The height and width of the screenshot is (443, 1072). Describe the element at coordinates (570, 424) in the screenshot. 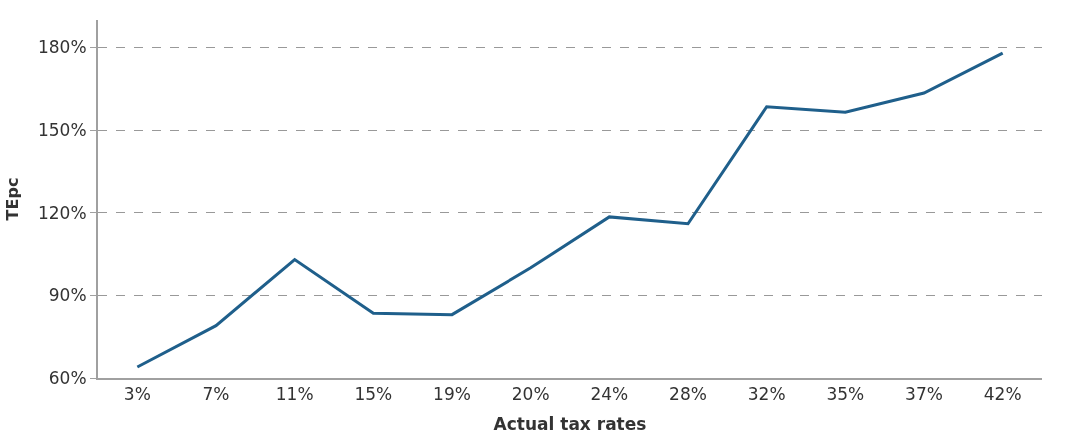

I see `x-axis-title: Actual tax rates` at that location.